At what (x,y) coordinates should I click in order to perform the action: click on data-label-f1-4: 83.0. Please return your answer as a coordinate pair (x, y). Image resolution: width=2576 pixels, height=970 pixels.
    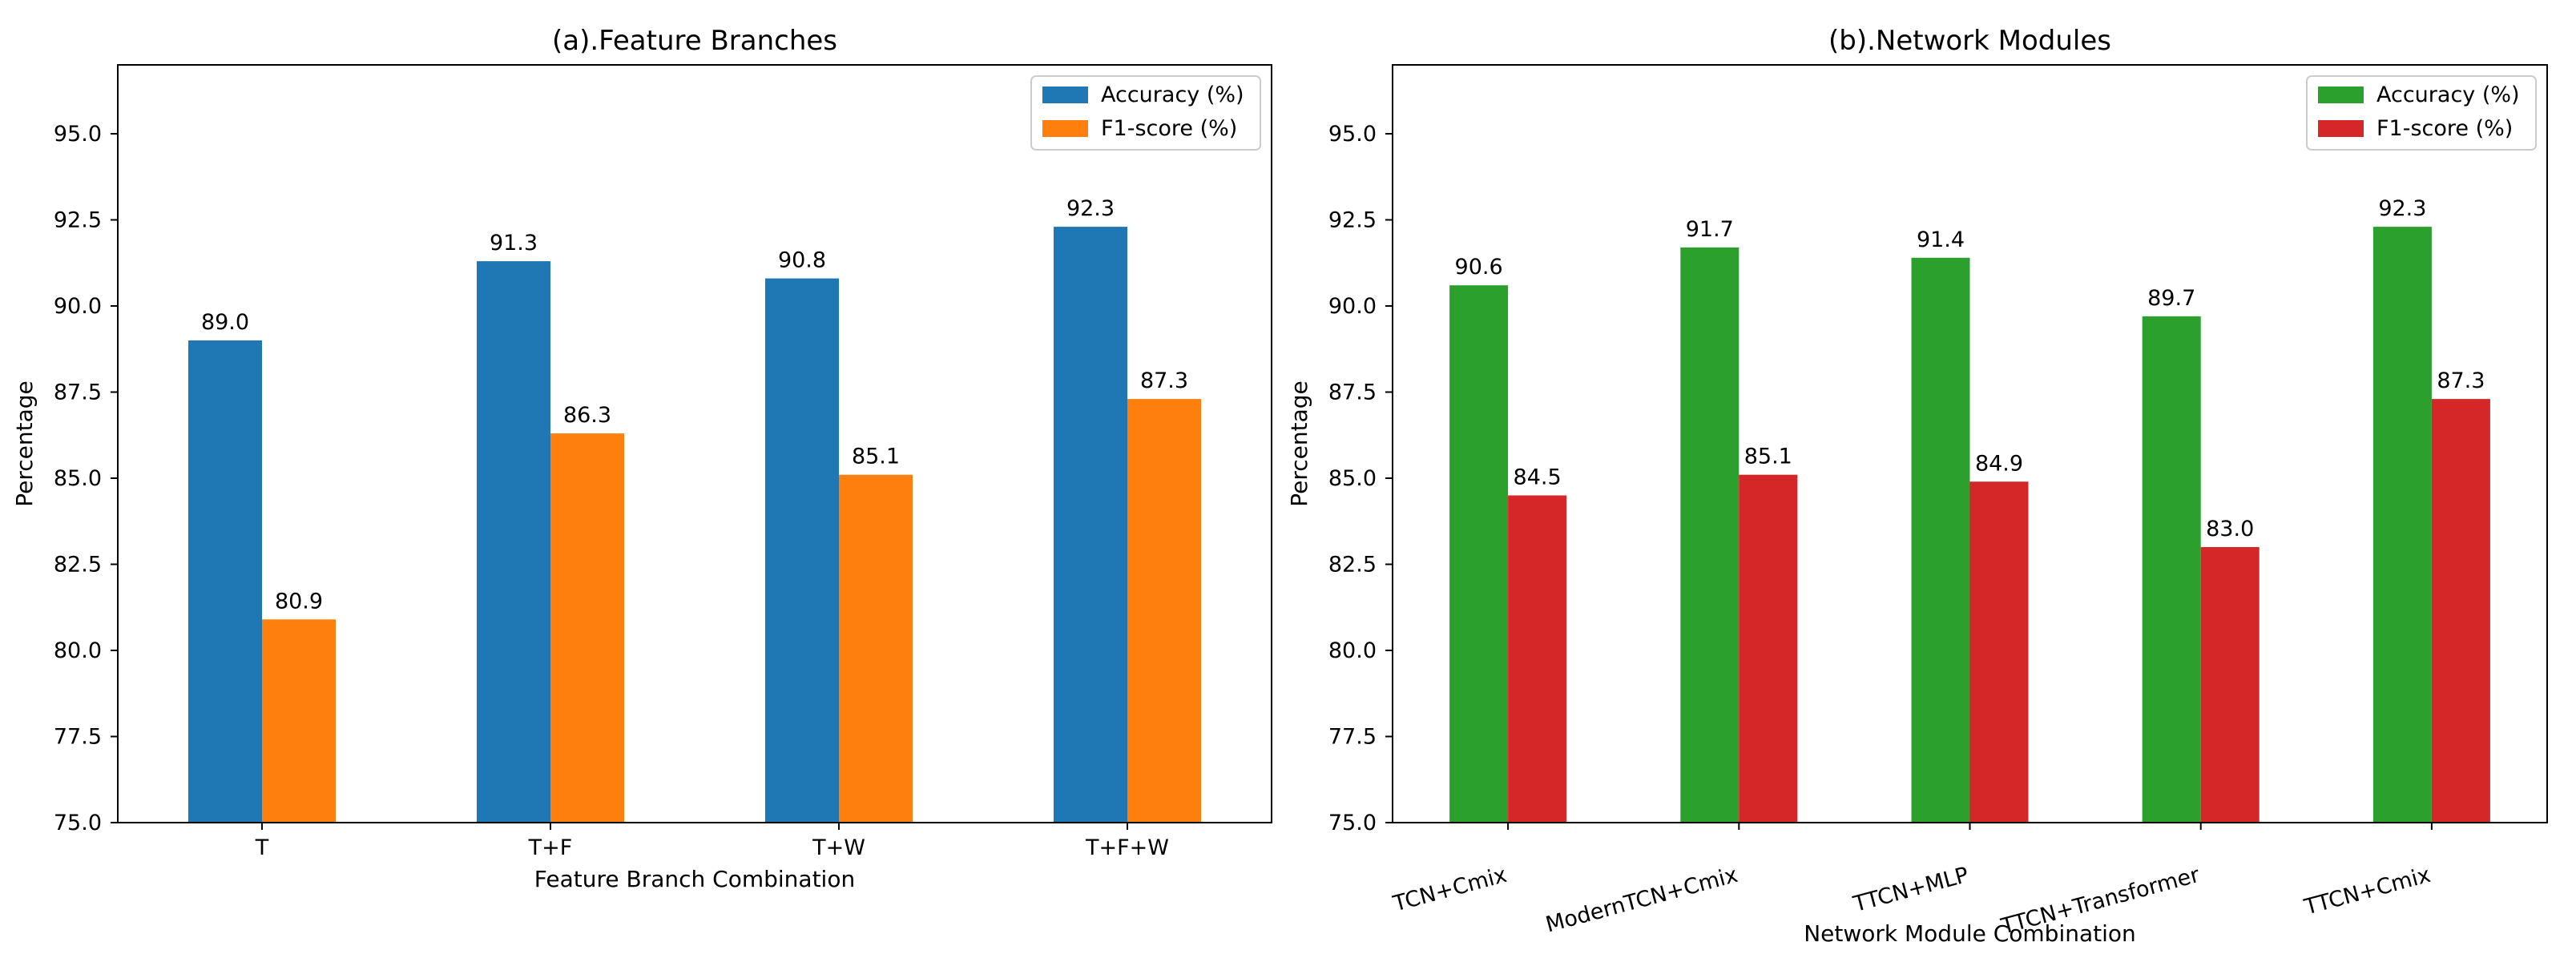
    Looking at the image, I should click on (2230, 529).